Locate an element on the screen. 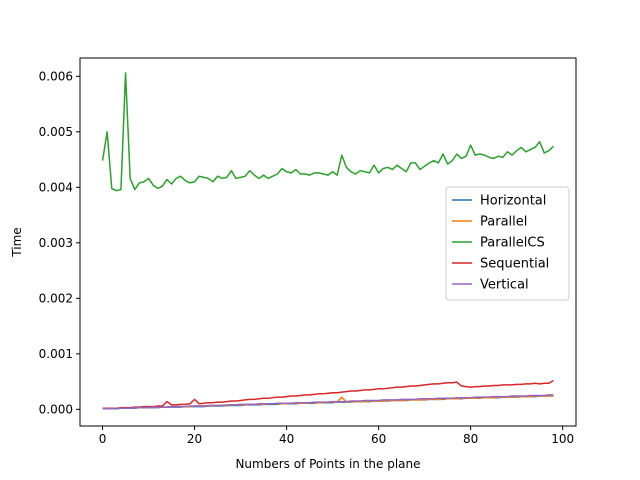 Image resolution: width=640 pixels, height=480 pixels. x-tick-label: 80 is located at coordinates (470, 439).